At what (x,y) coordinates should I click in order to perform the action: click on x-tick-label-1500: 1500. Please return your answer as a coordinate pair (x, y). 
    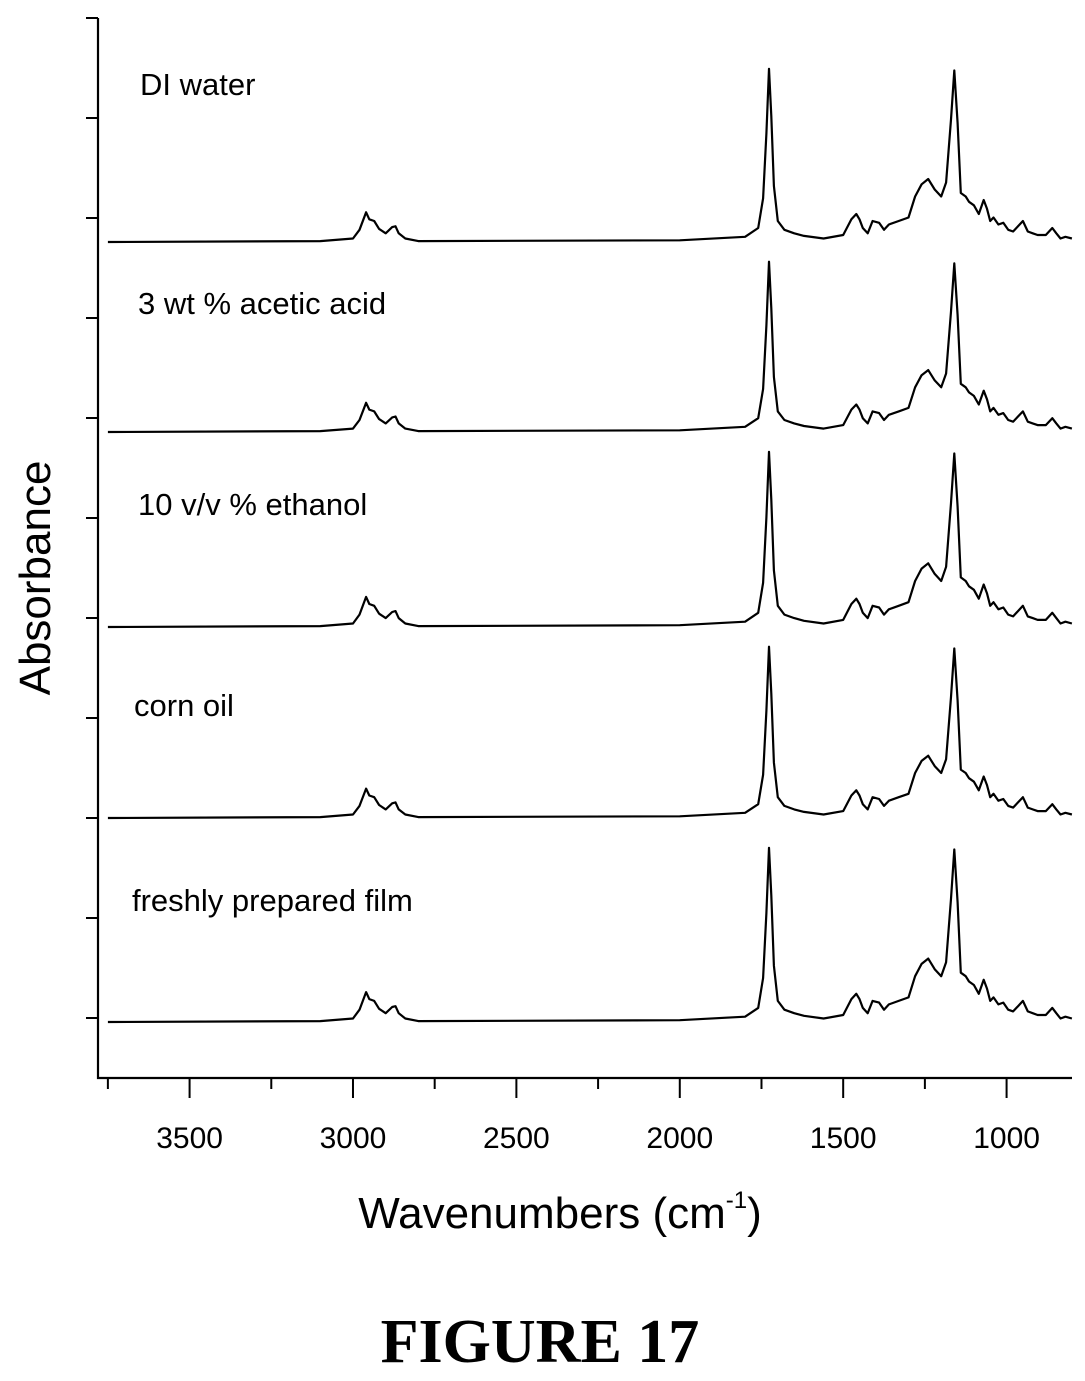
    Looking at the image, I should click on (843, 1138).